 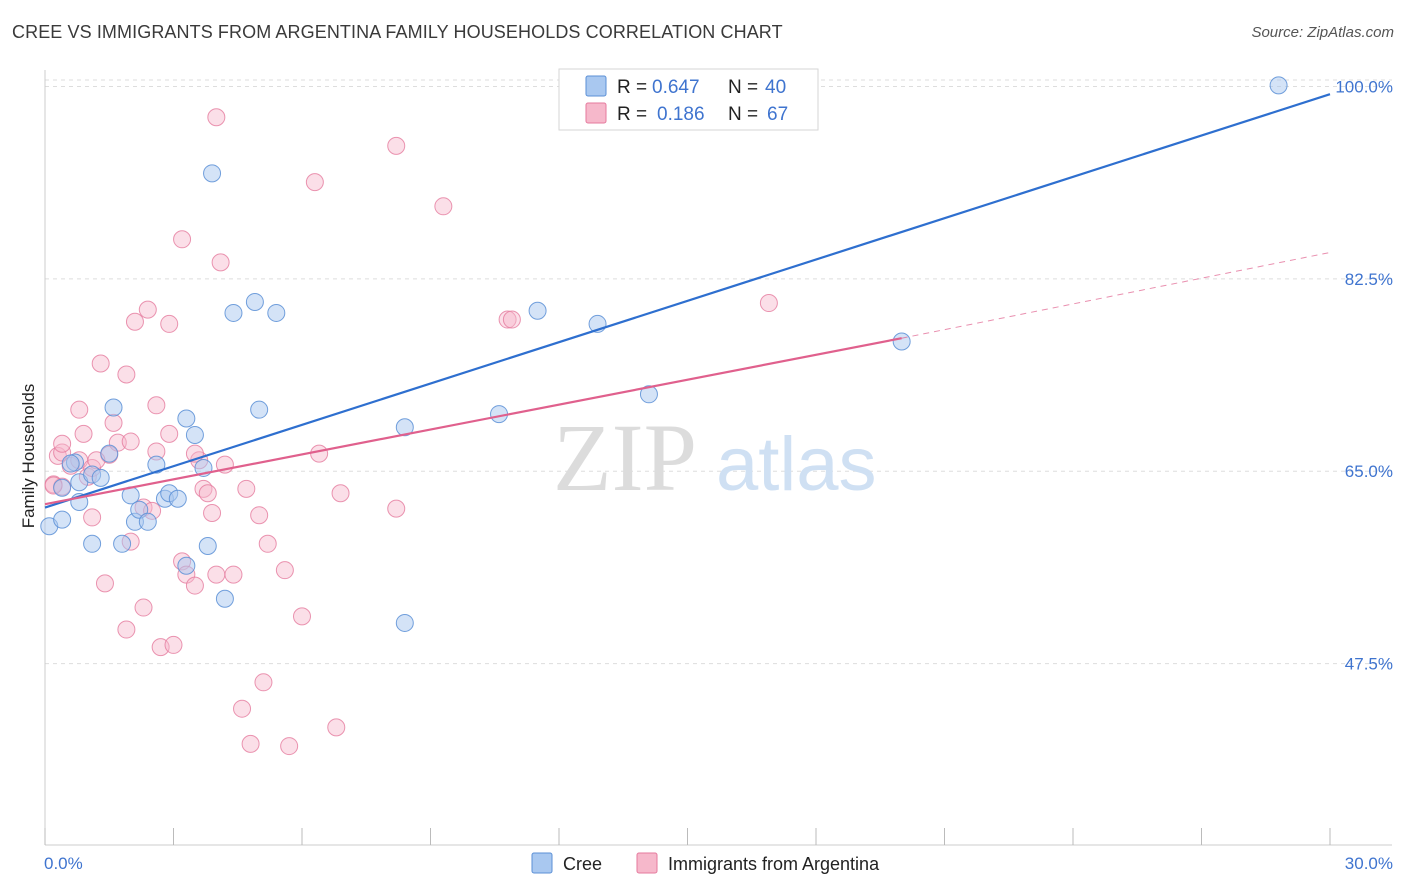 I want to click on legend-arg-n-value: 67, so click(x=777, y=114).